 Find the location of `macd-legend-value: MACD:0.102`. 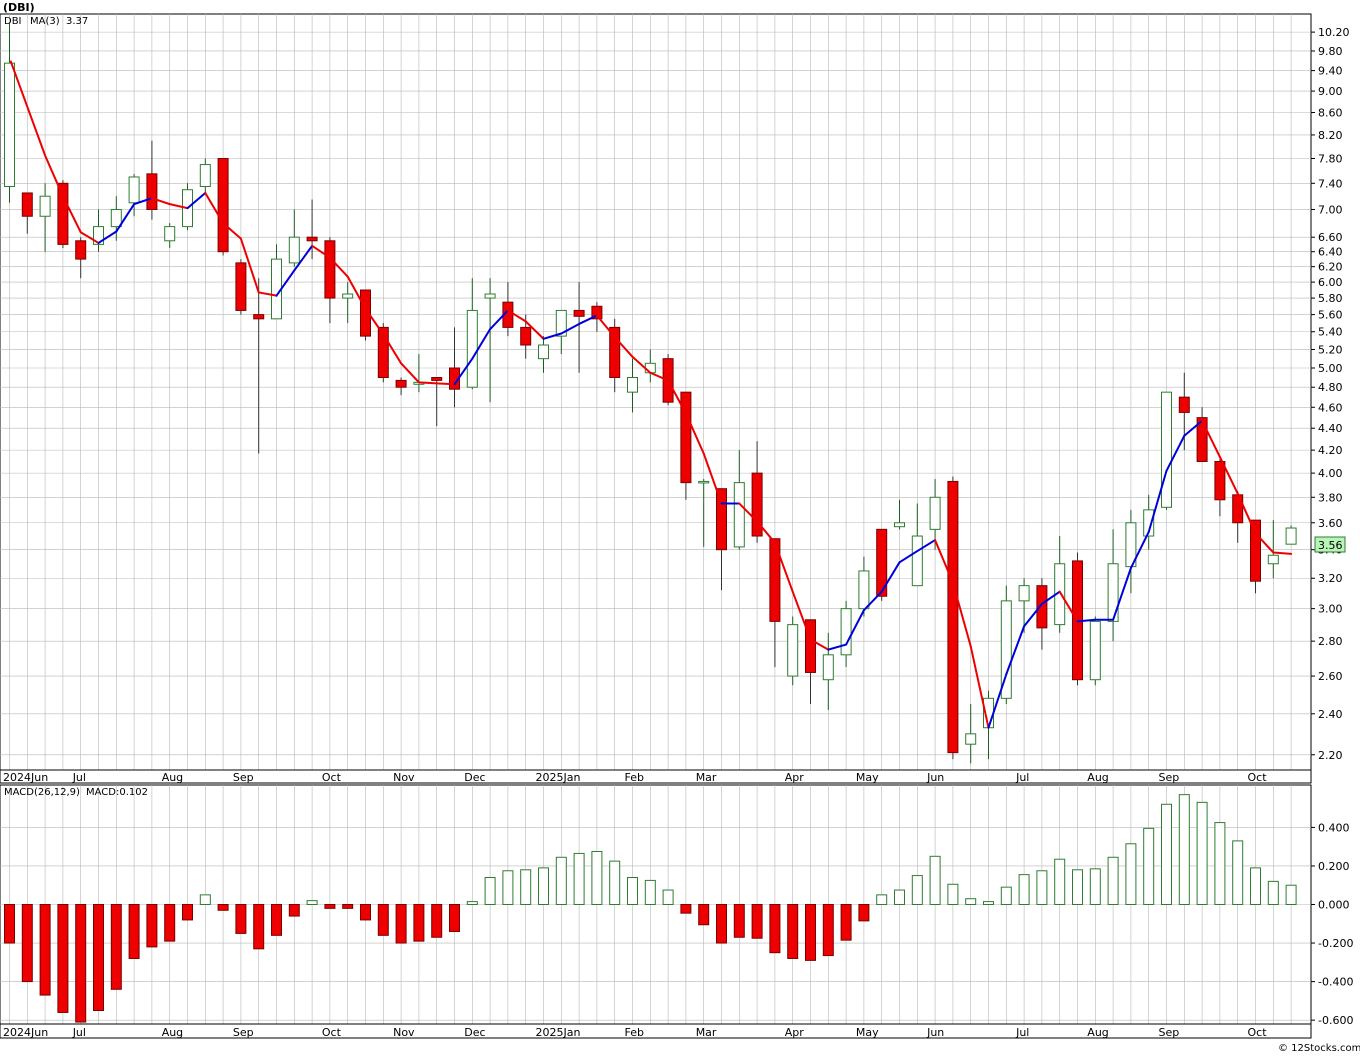

macd-legend-value: MACD:0.102 is located at coordinates (117, 792).